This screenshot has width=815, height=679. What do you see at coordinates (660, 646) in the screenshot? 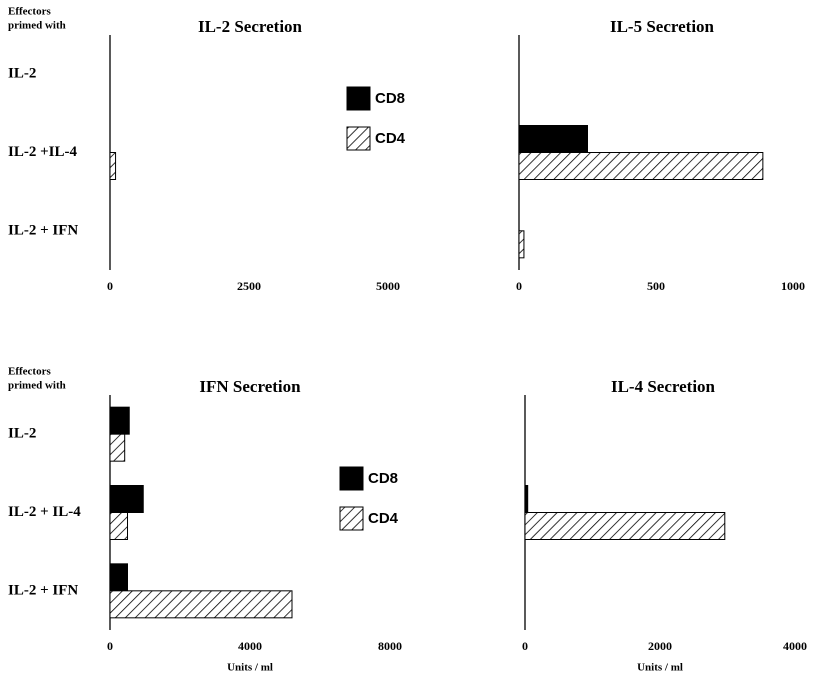
I see `x-tick-label: 2000` at bounding box center [660, 646].